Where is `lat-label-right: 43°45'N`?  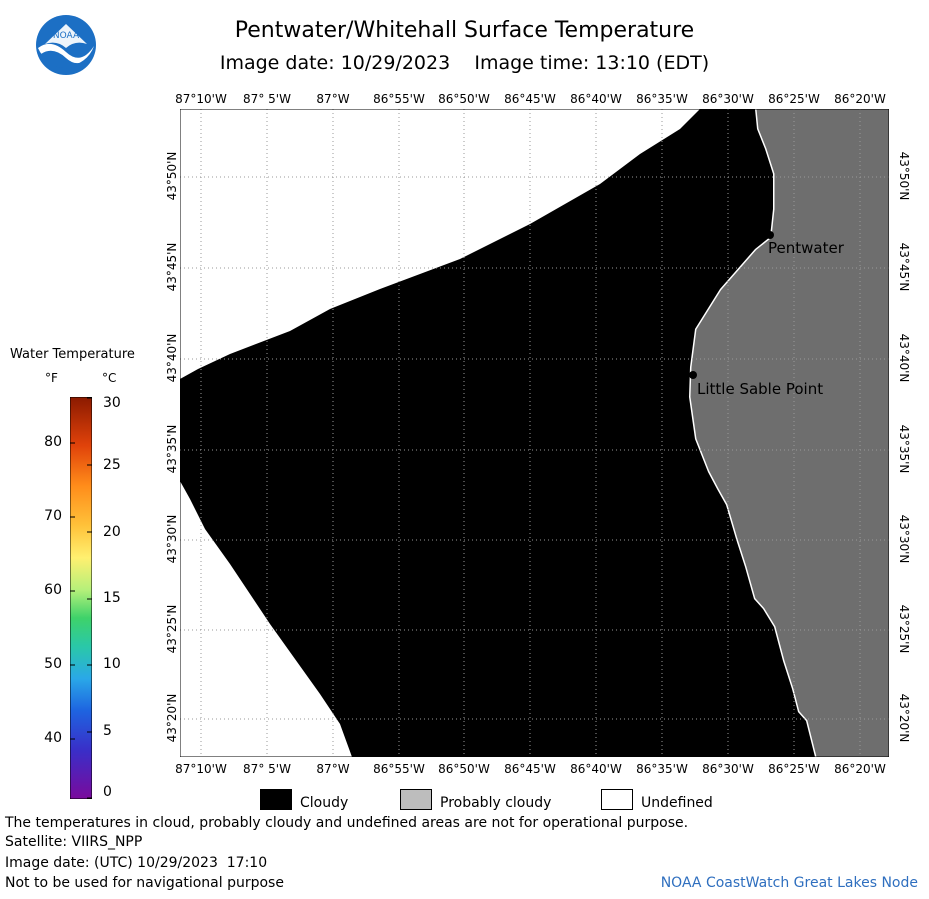
lat-label-right: 43°45'N is located at coordinates (904, 267).